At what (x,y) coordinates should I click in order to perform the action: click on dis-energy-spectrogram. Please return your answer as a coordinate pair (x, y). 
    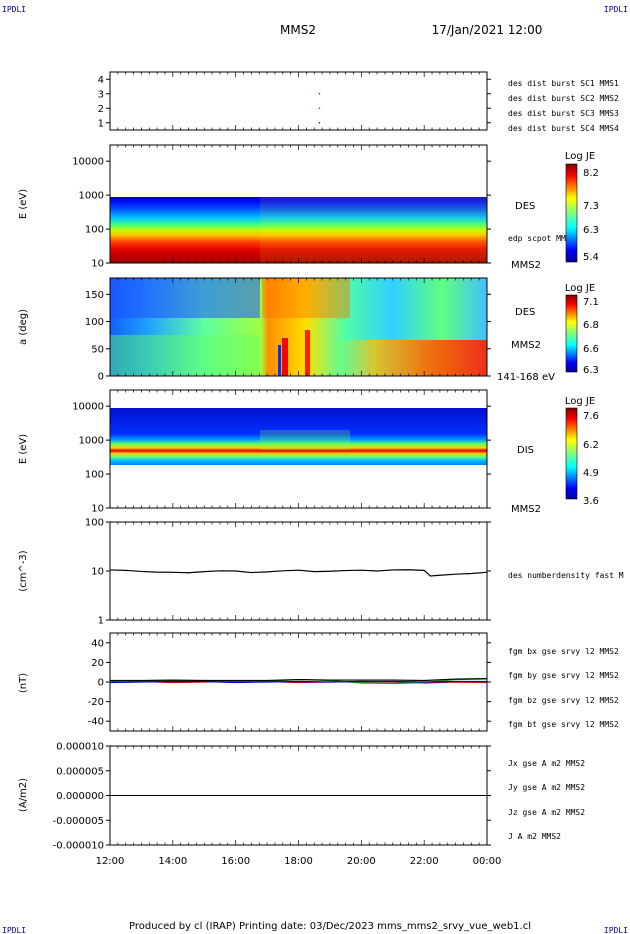
    Looking at the image, I should click on (298, 436).